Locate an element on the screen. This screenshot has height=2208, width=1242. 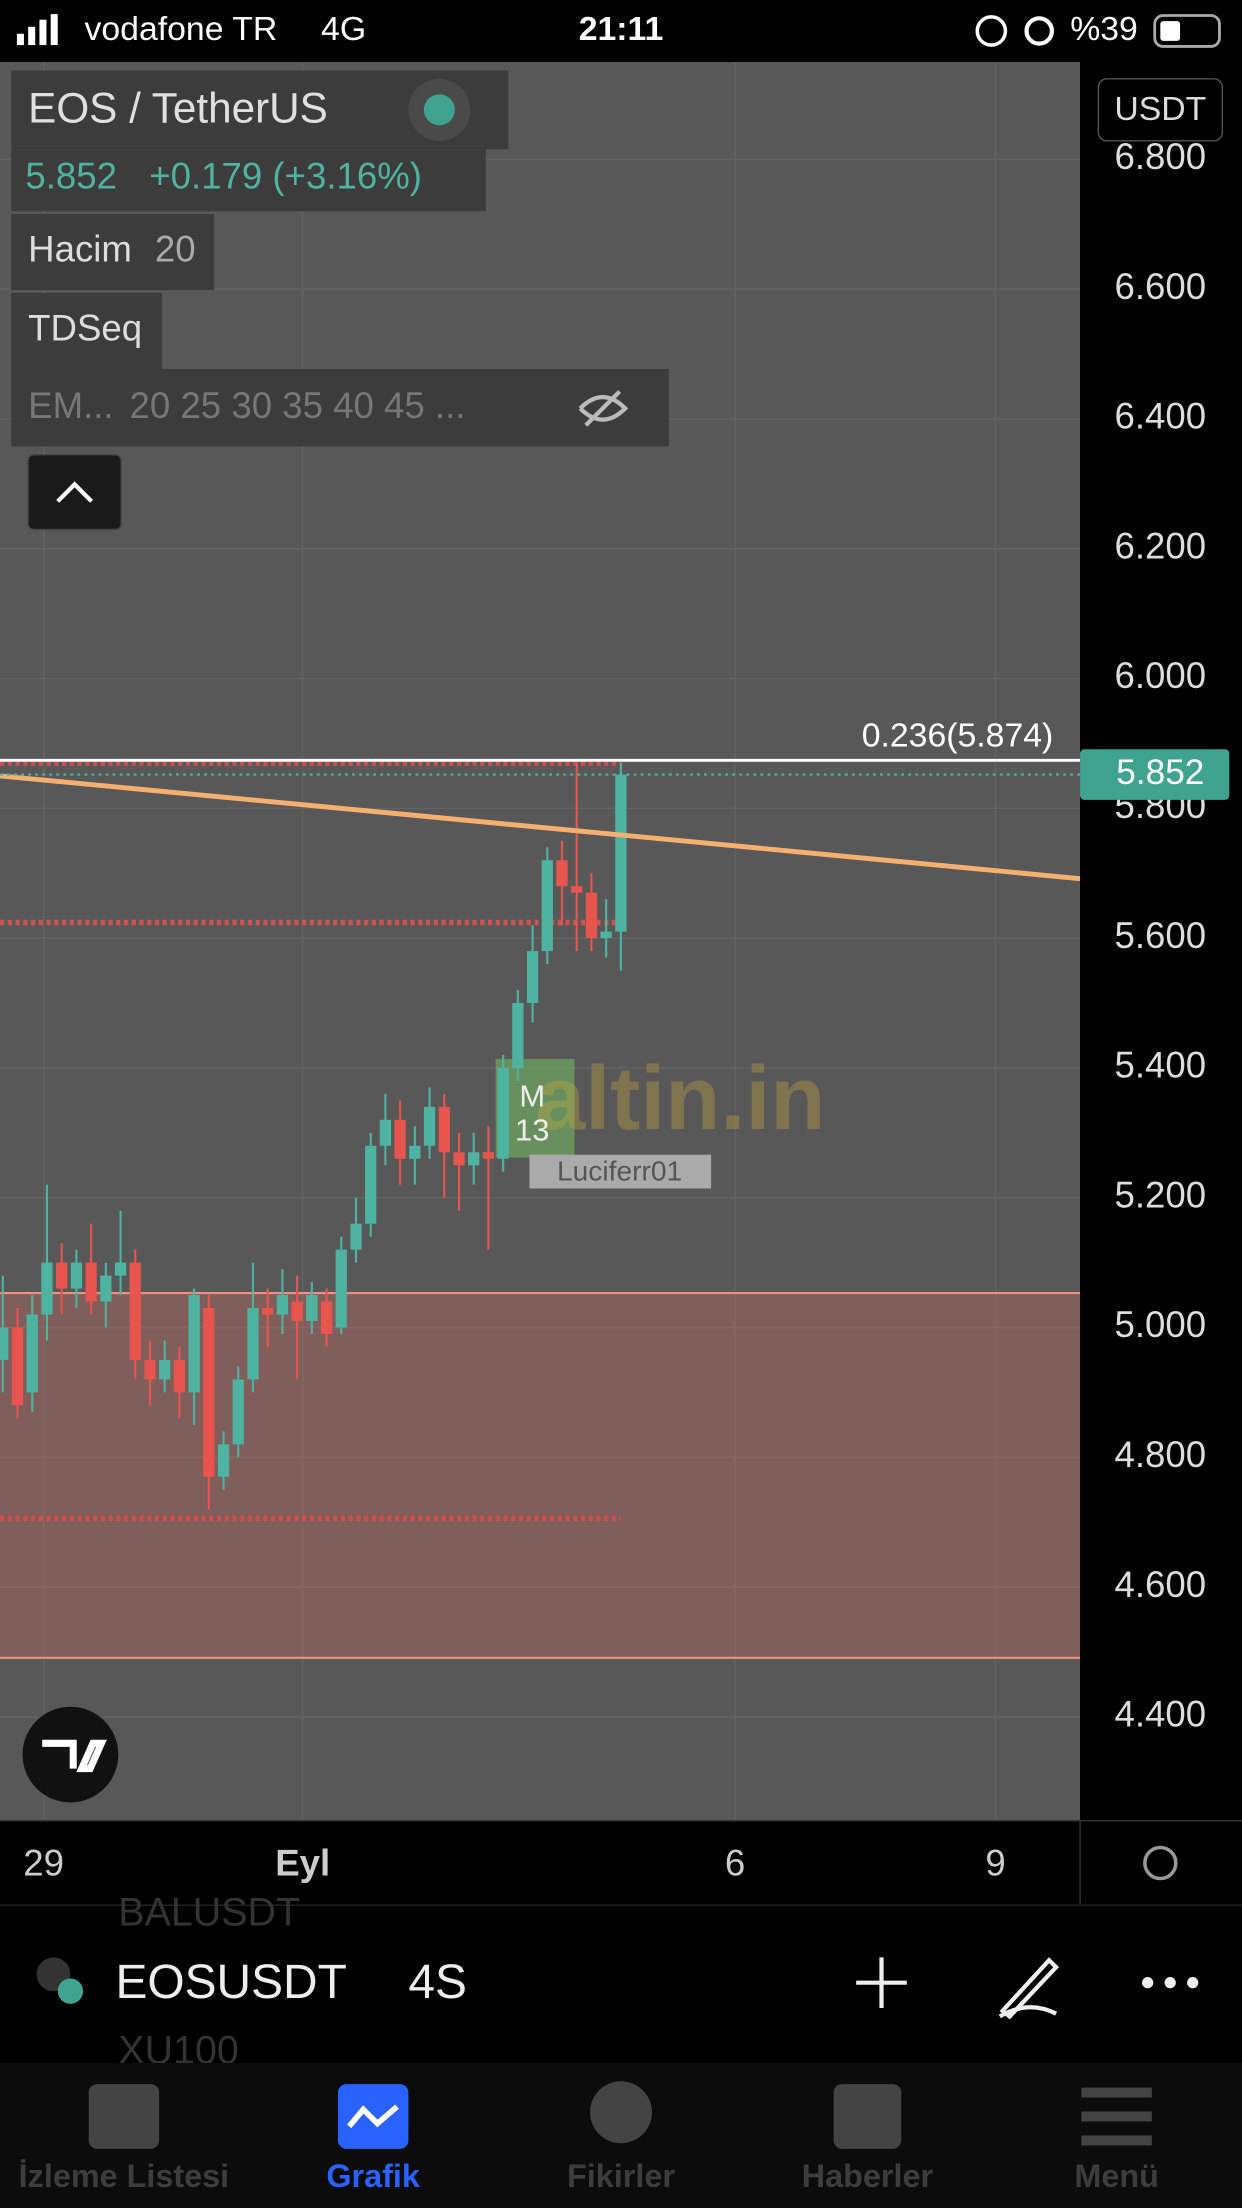
toolbar-interval: 4S is located at coordinates (437, 1982).